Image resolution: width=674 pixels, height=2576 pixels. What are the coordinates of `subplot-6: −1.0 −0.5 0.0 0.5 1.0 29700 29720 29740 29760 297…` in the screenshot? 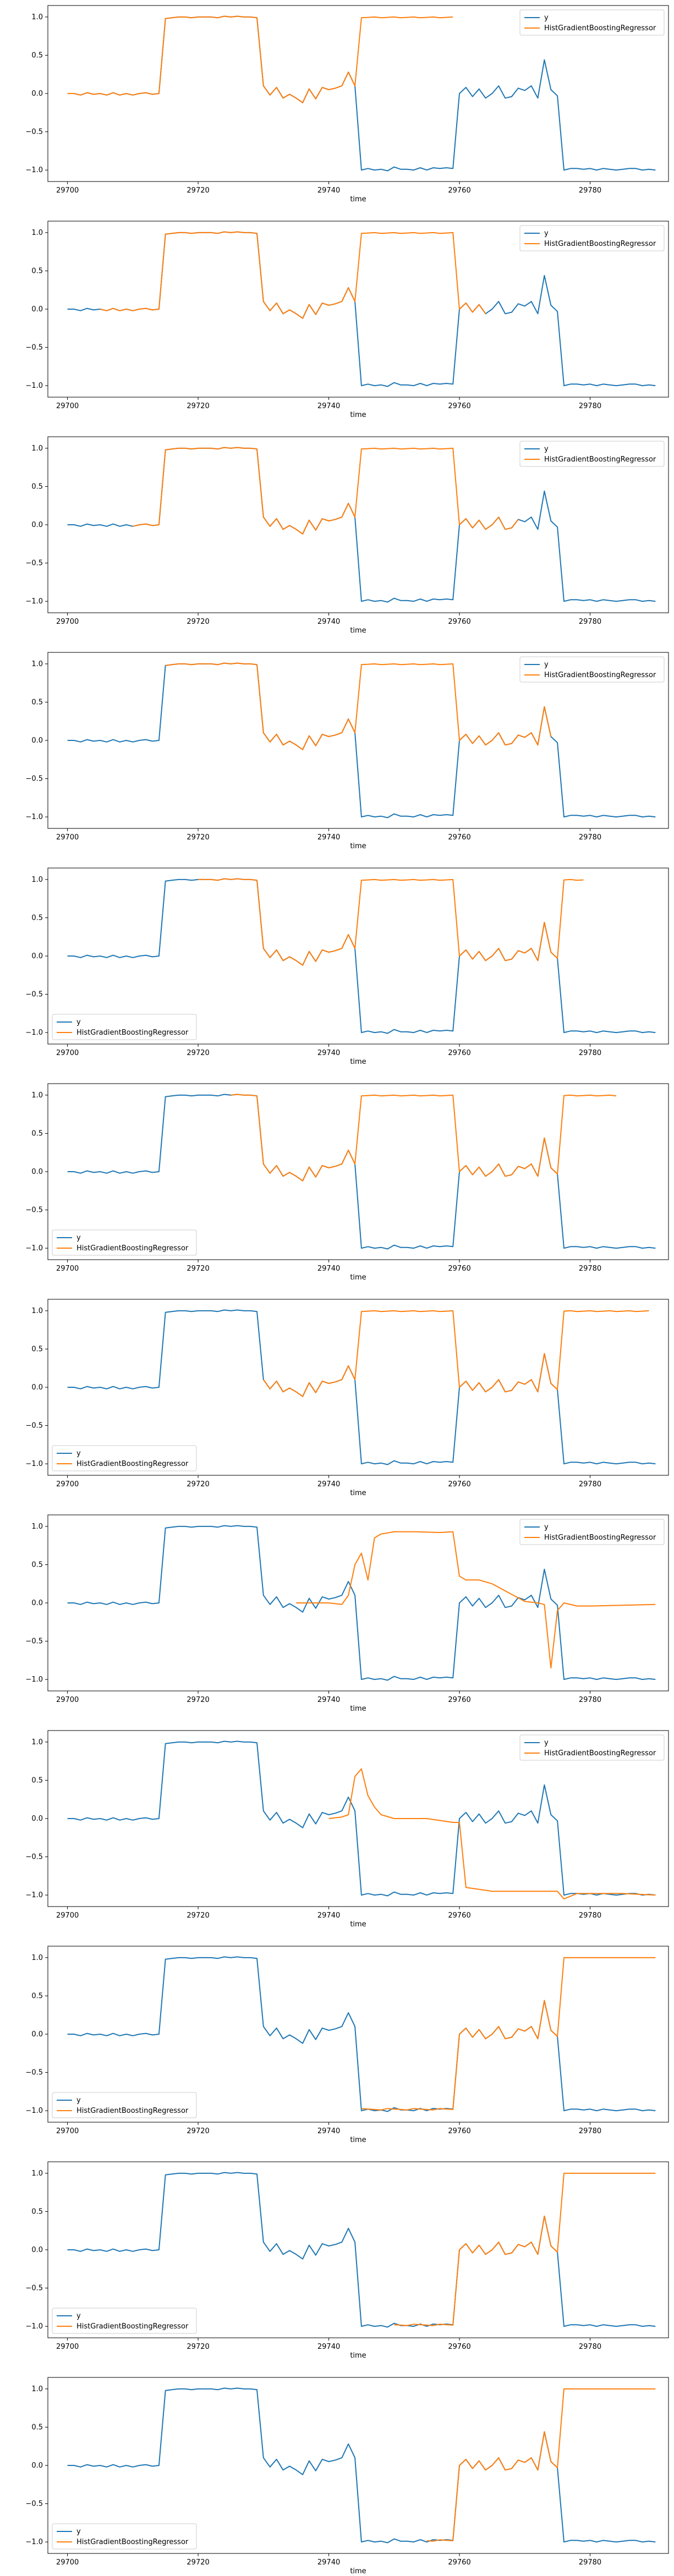 It's located at (347, 1182).